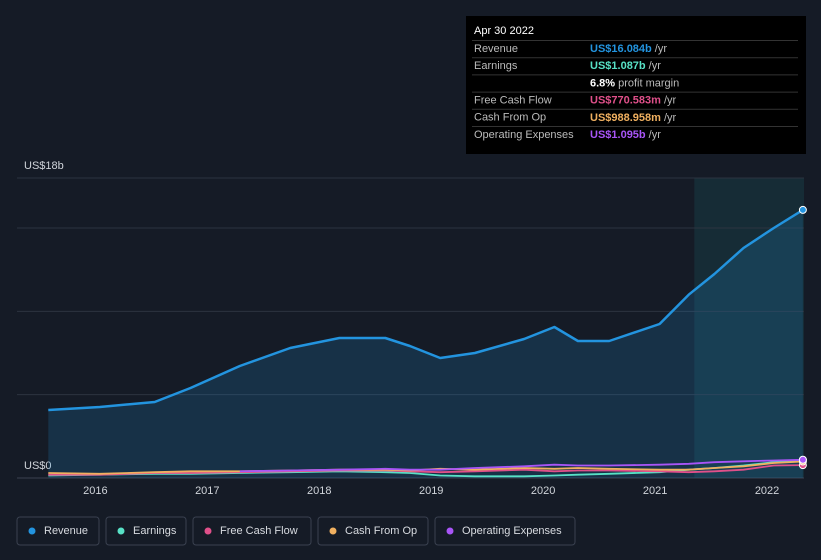  What do you see at coordinates (44, 166) in the screenshot?
I see `y-tick-label: US$18b` at bounding box center [44, 166].